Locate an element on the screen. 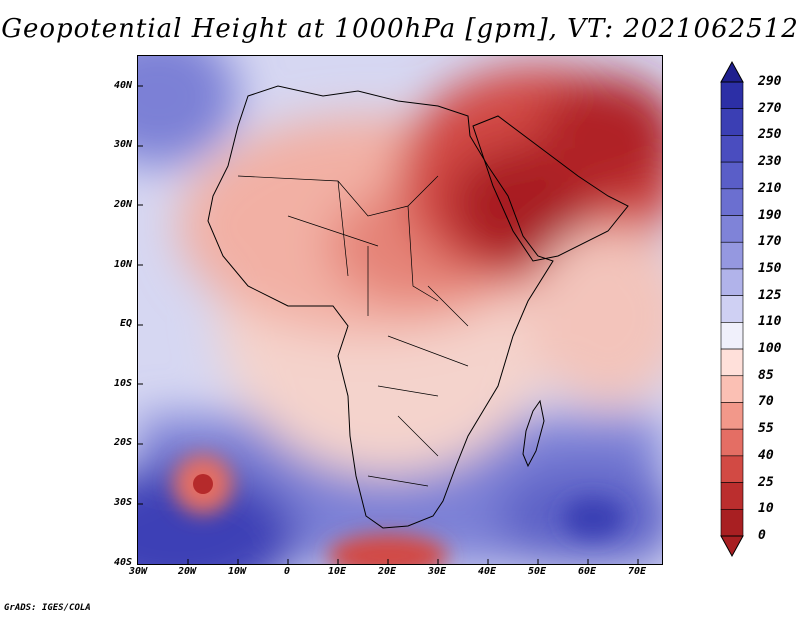 The image size is (800, 618). colorbar-label: 85 is located at coordinates (766, 375).